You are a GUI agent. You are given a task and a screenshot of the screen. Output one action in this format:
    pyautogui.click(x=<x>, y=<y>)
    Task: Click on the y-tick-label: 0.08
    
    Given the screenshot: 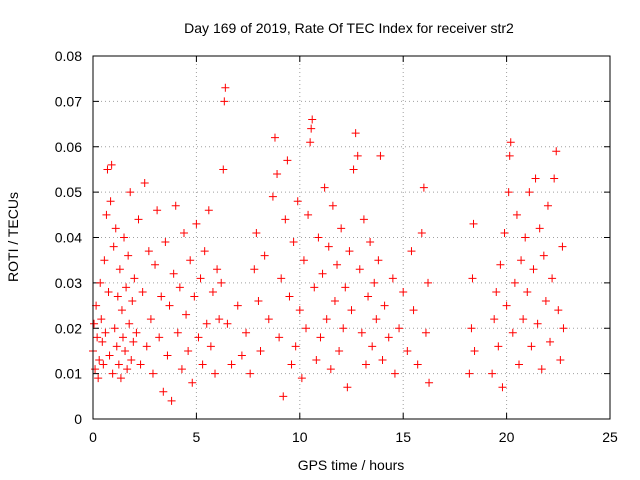 What is the action you would take?
    pyautogui.click(x=68, y=56)
    